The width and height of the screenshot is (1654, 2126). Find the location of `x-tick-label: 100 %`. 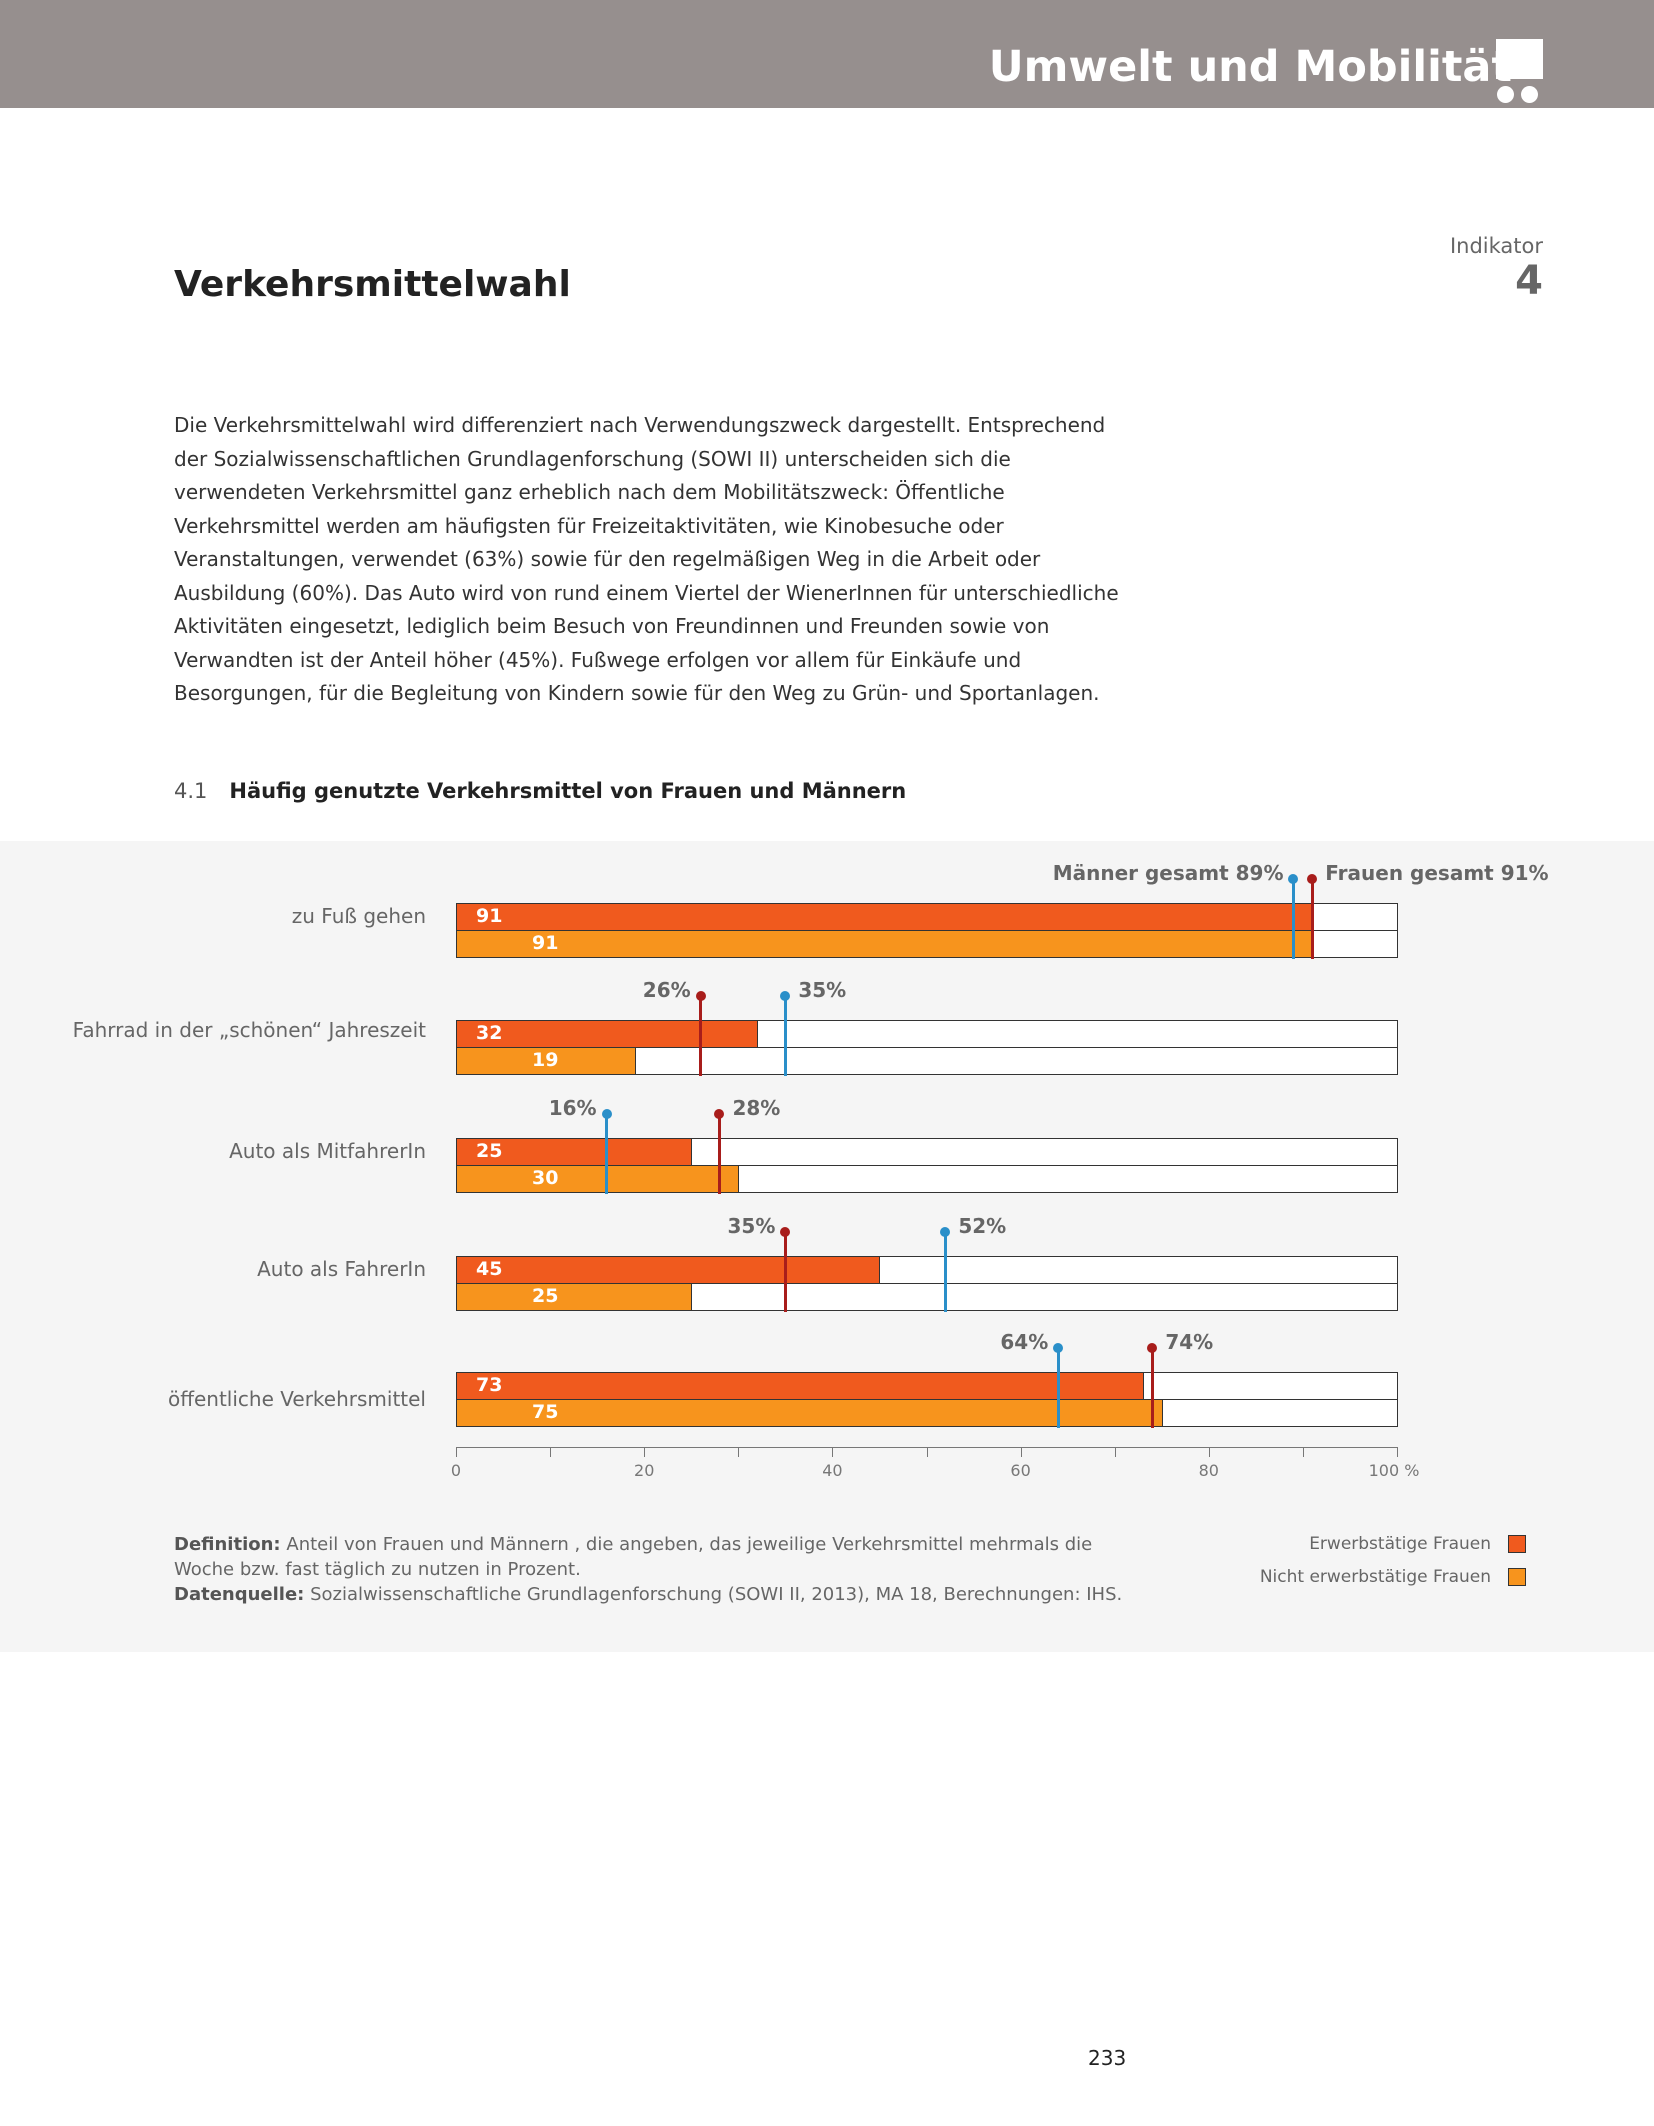

x-tick-label: 100 % is located at coordinates (1394, 1470).